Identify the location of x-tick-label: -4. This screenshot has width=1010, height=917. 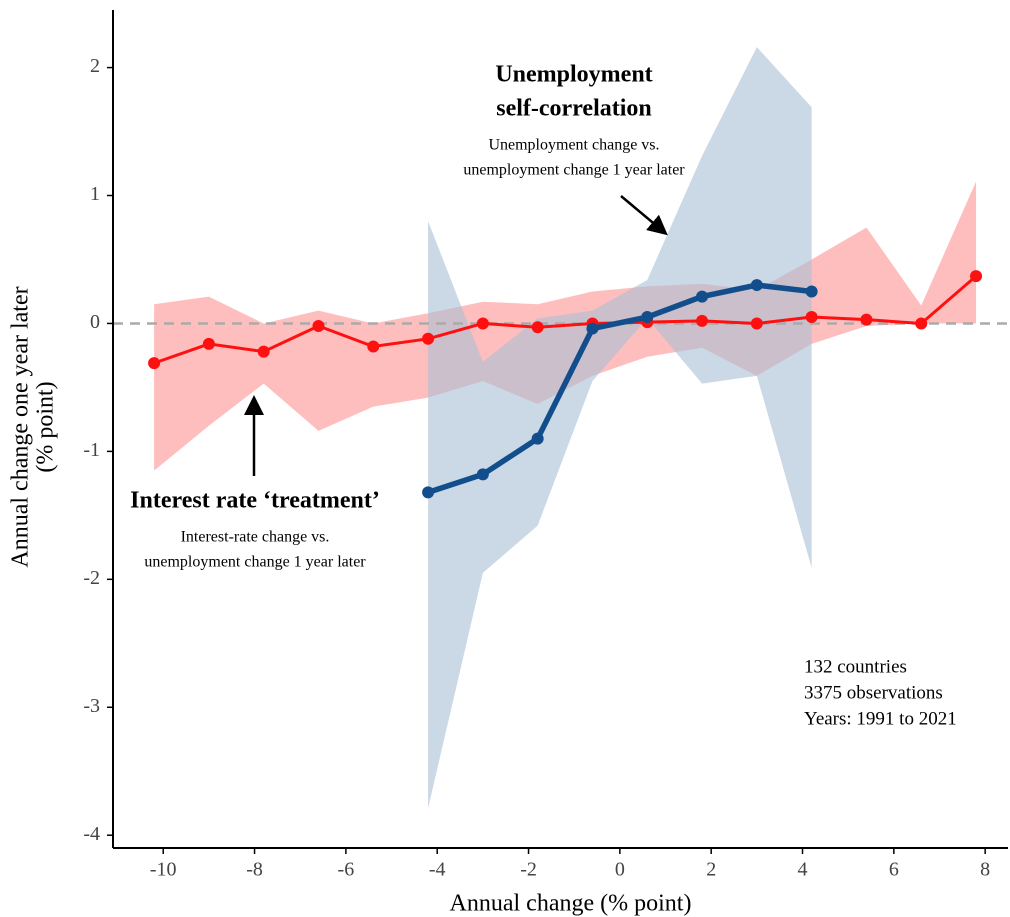
(437, 870).